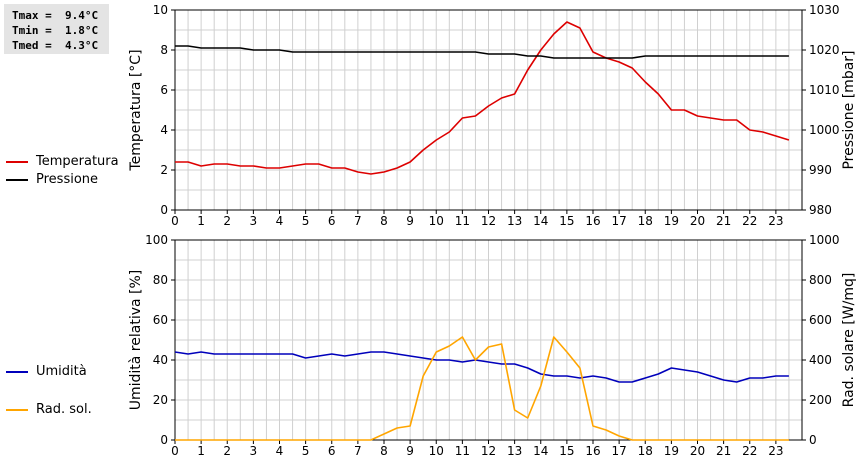 The image size is (860, 460). I want to click on legend-label-temperatura: Temperatura, so click(77, 161).